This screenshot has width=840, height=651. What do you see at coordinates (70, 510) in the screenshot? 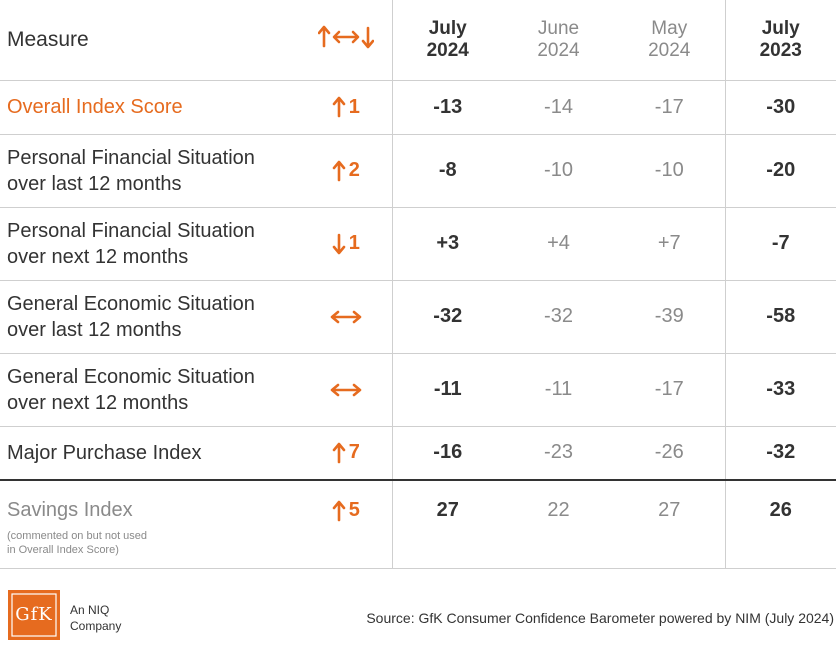
I see `savings-index-label: Savings Index` at bounding box center [70, 510].